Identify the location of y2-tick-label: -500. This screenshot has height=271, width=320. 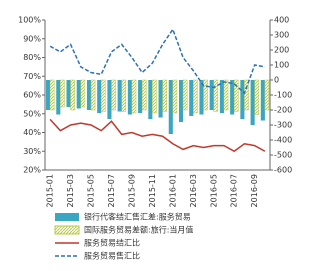
(283, 155).